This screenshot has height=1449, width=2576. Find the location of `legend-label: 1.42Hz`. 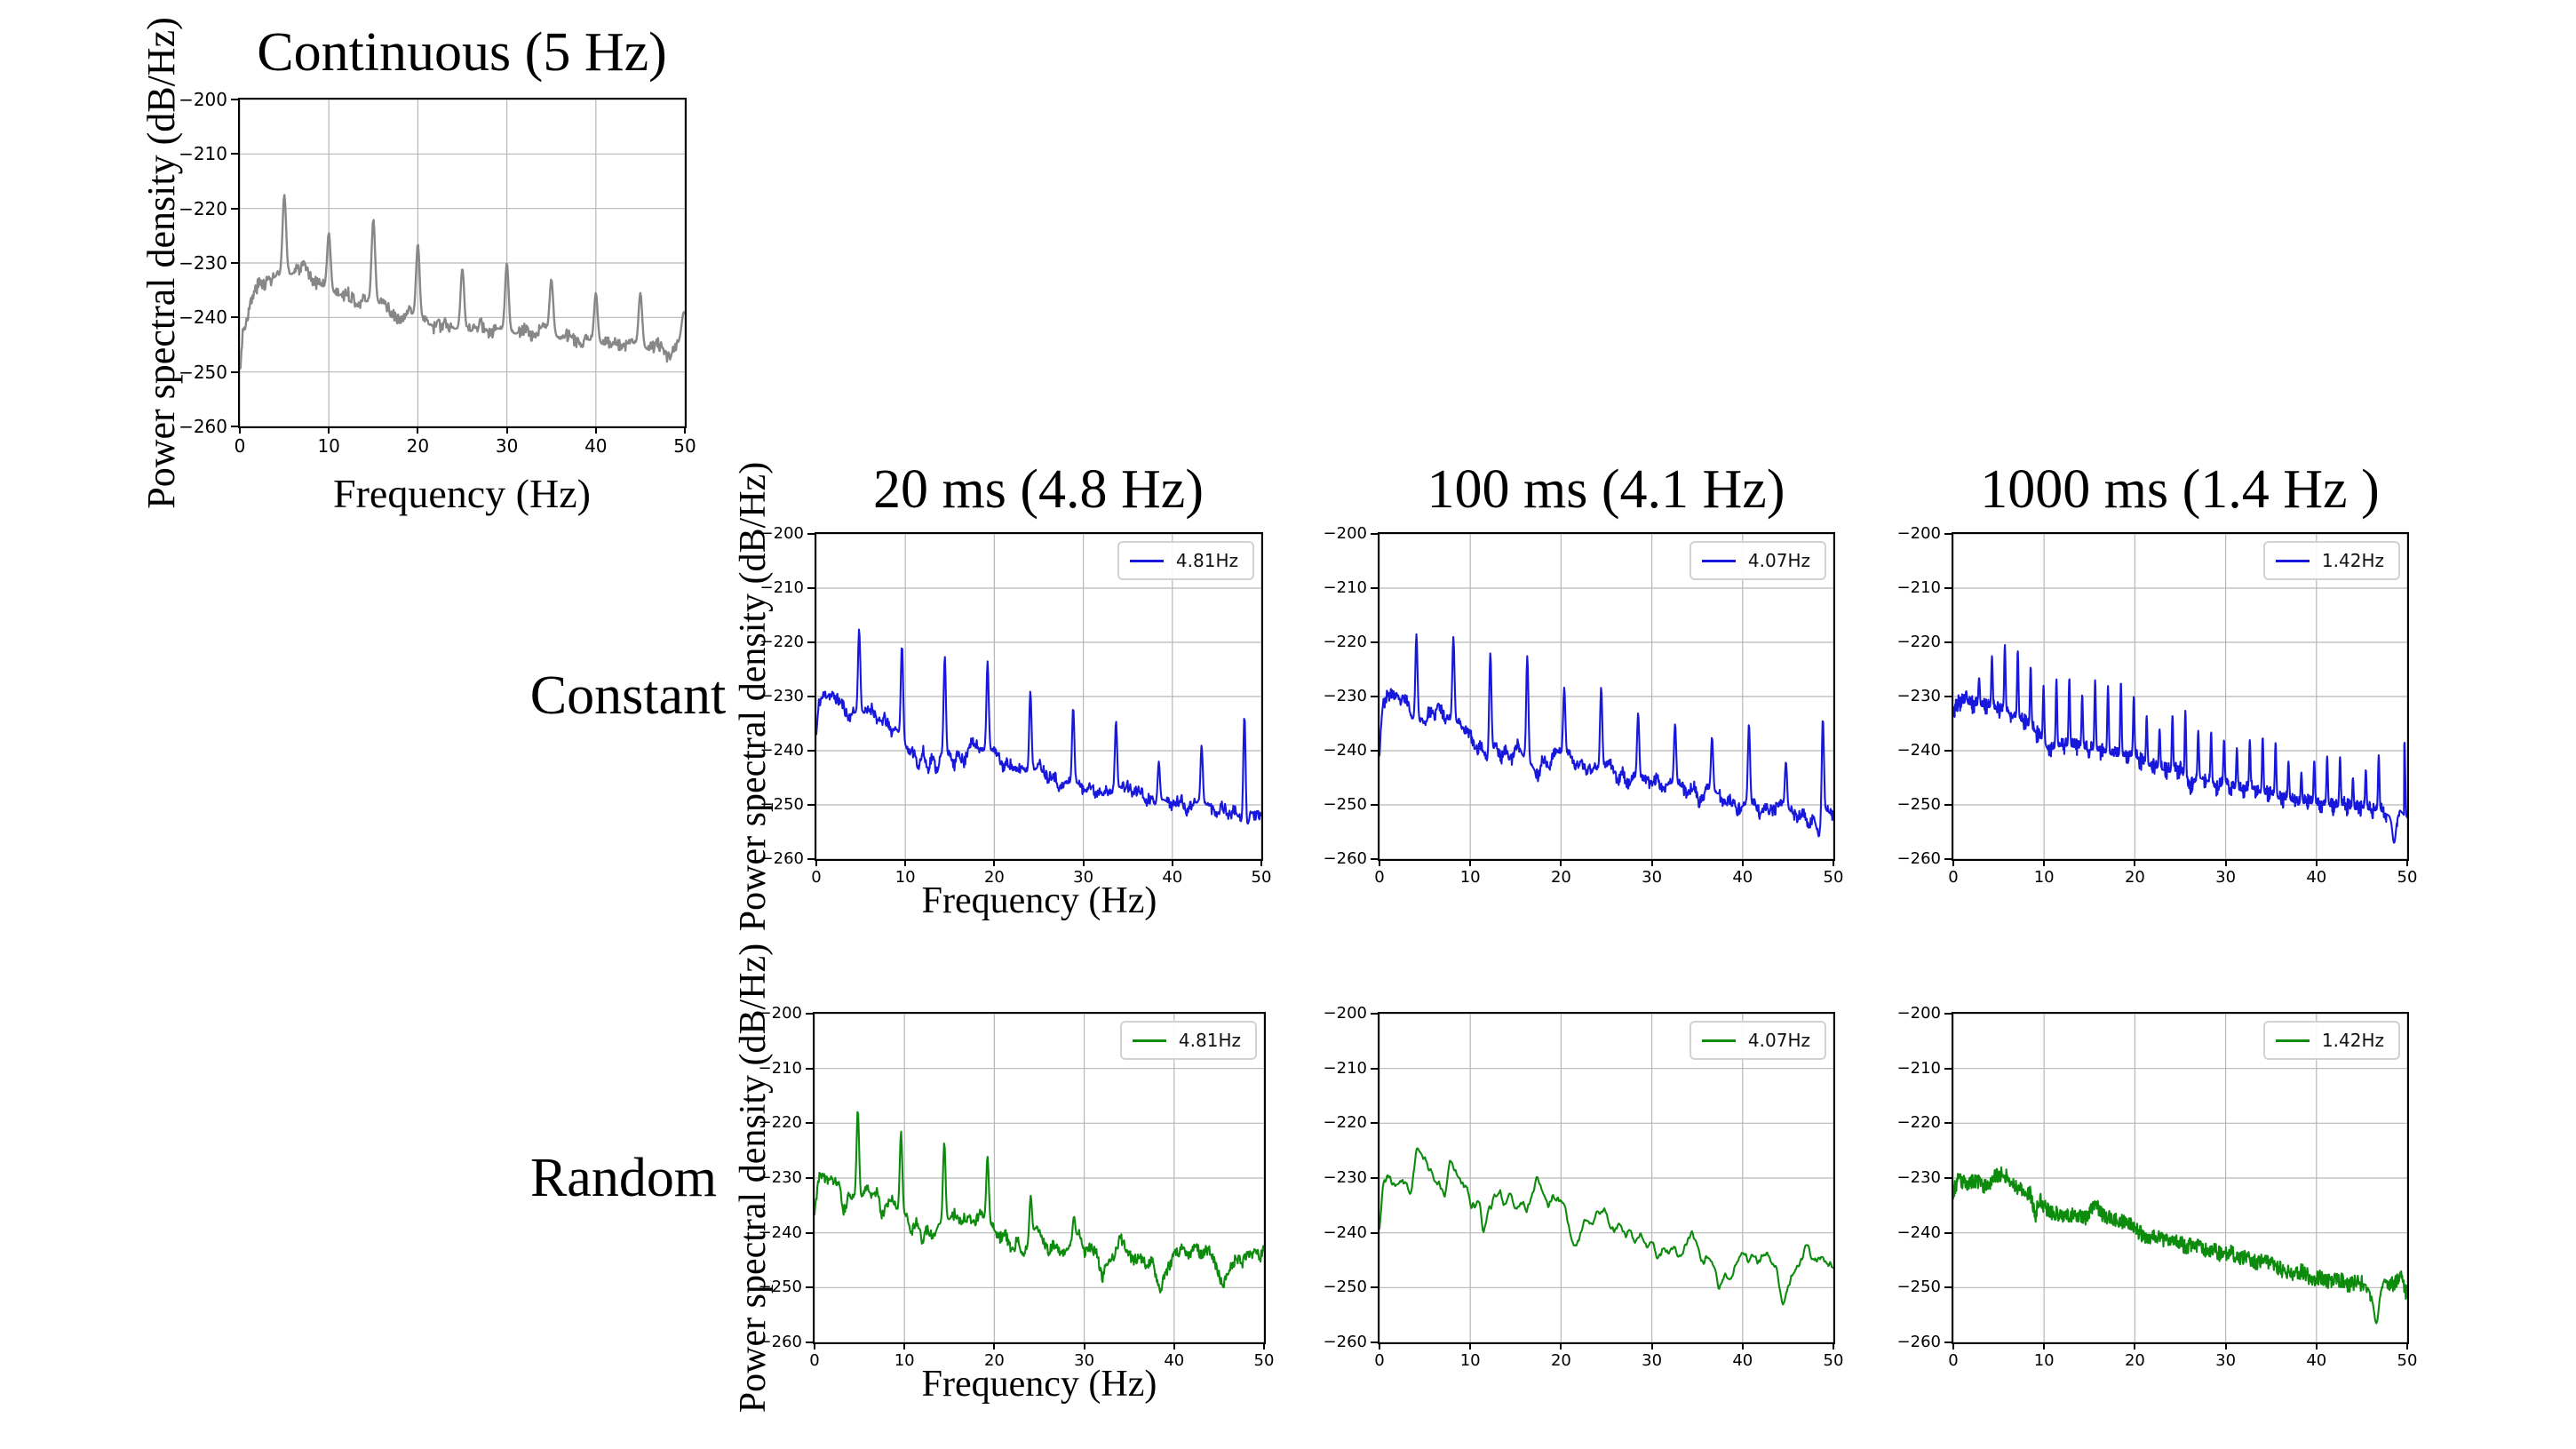

legend-label: 1.42Hz is located at coordinates (2352, 560).